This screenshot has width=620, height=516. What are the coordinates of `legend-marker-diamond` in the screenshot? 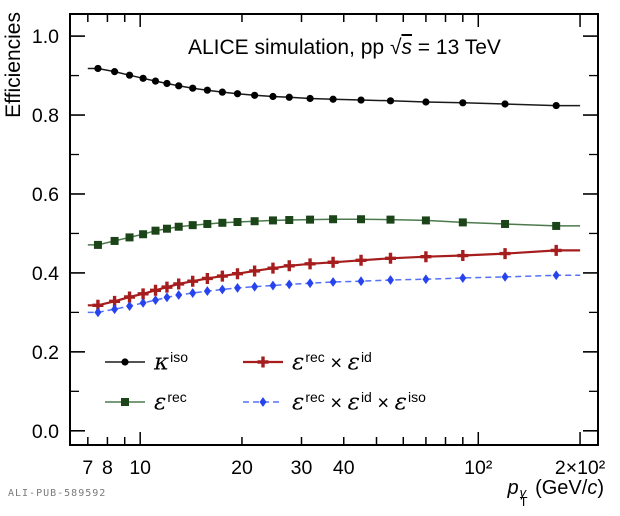 It's located at (263, 402).